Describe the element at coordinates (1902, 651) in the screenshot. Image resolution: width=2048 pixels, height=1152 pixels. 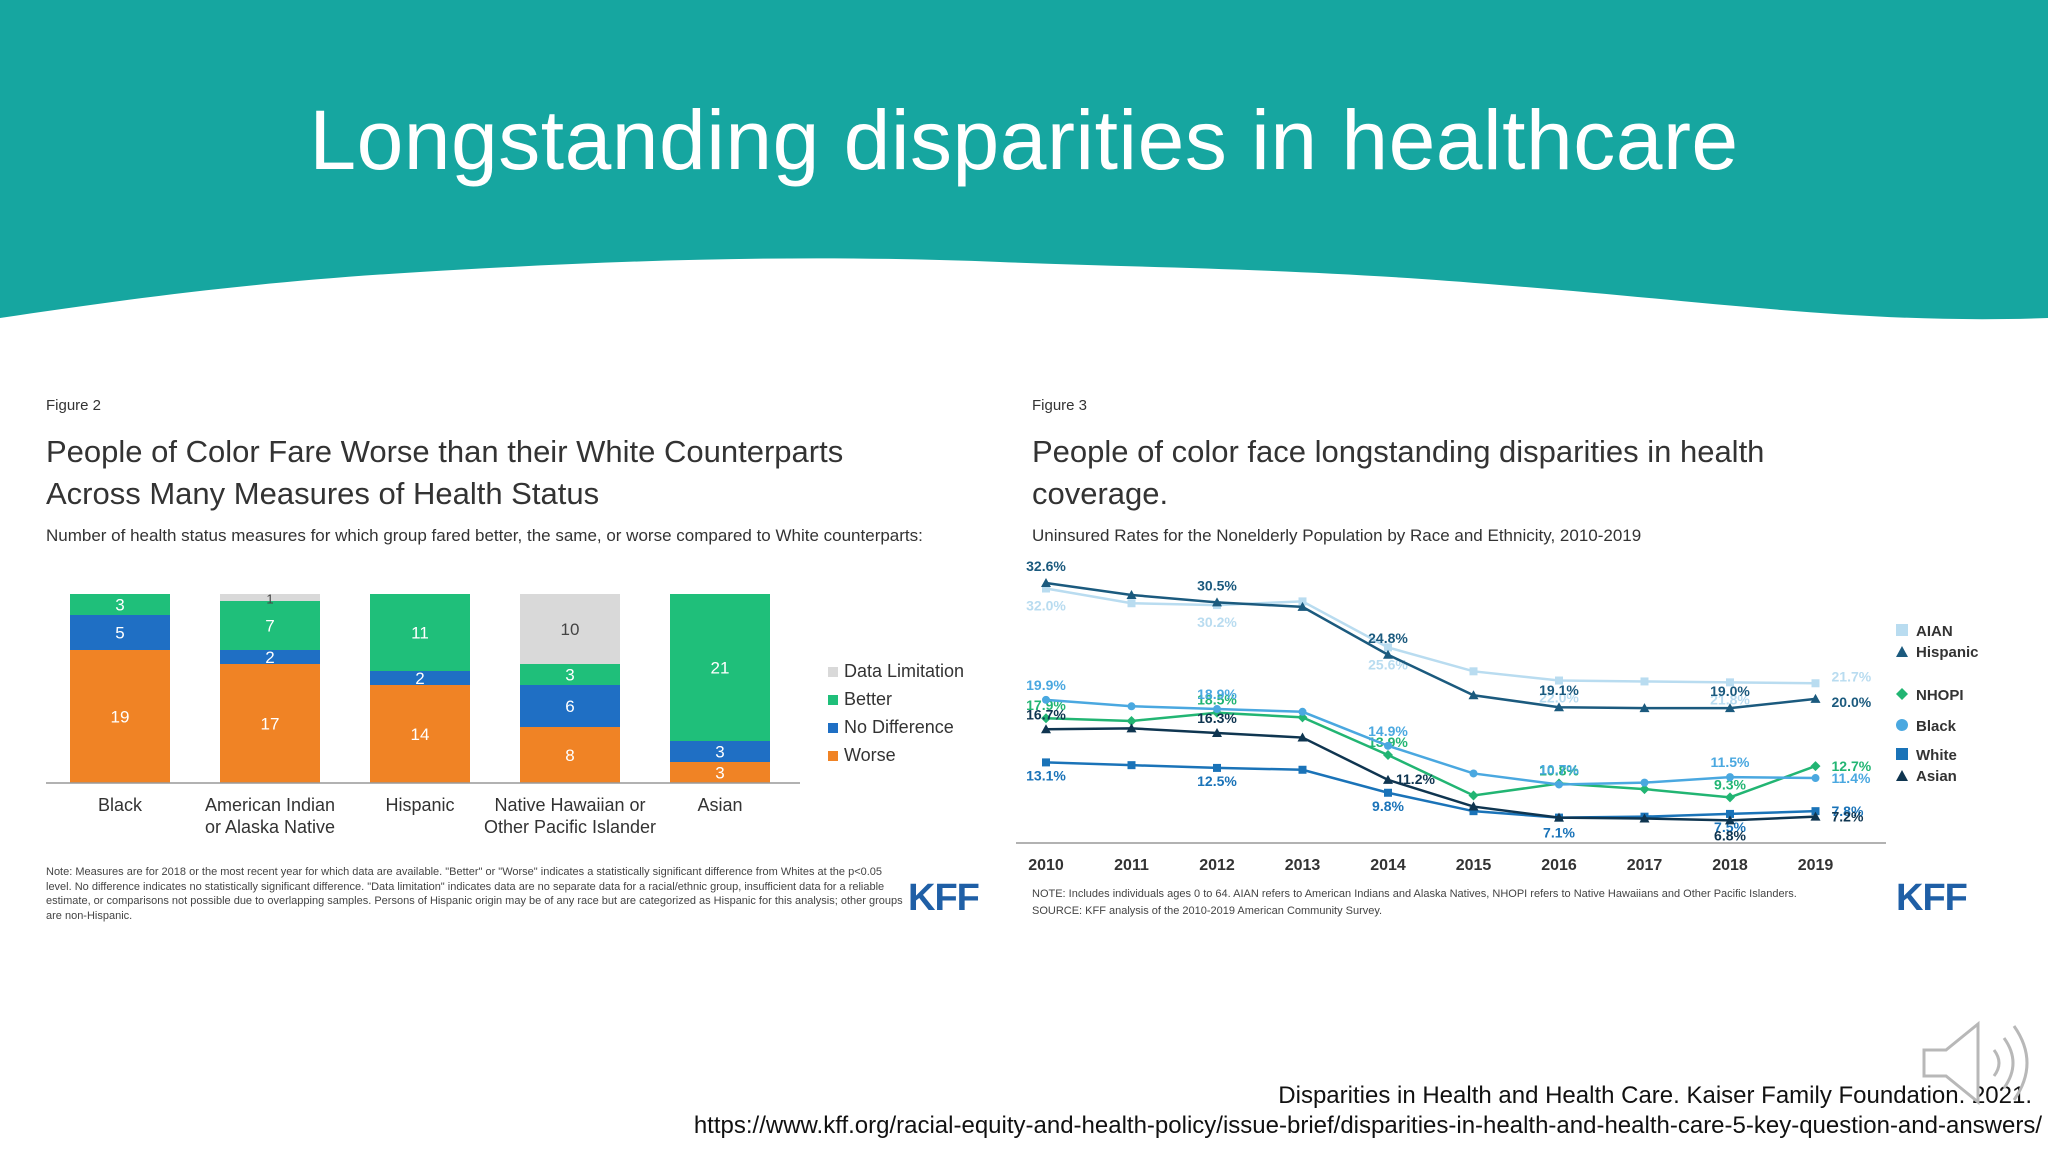
I see `legend-marker-hispanic` at that location.